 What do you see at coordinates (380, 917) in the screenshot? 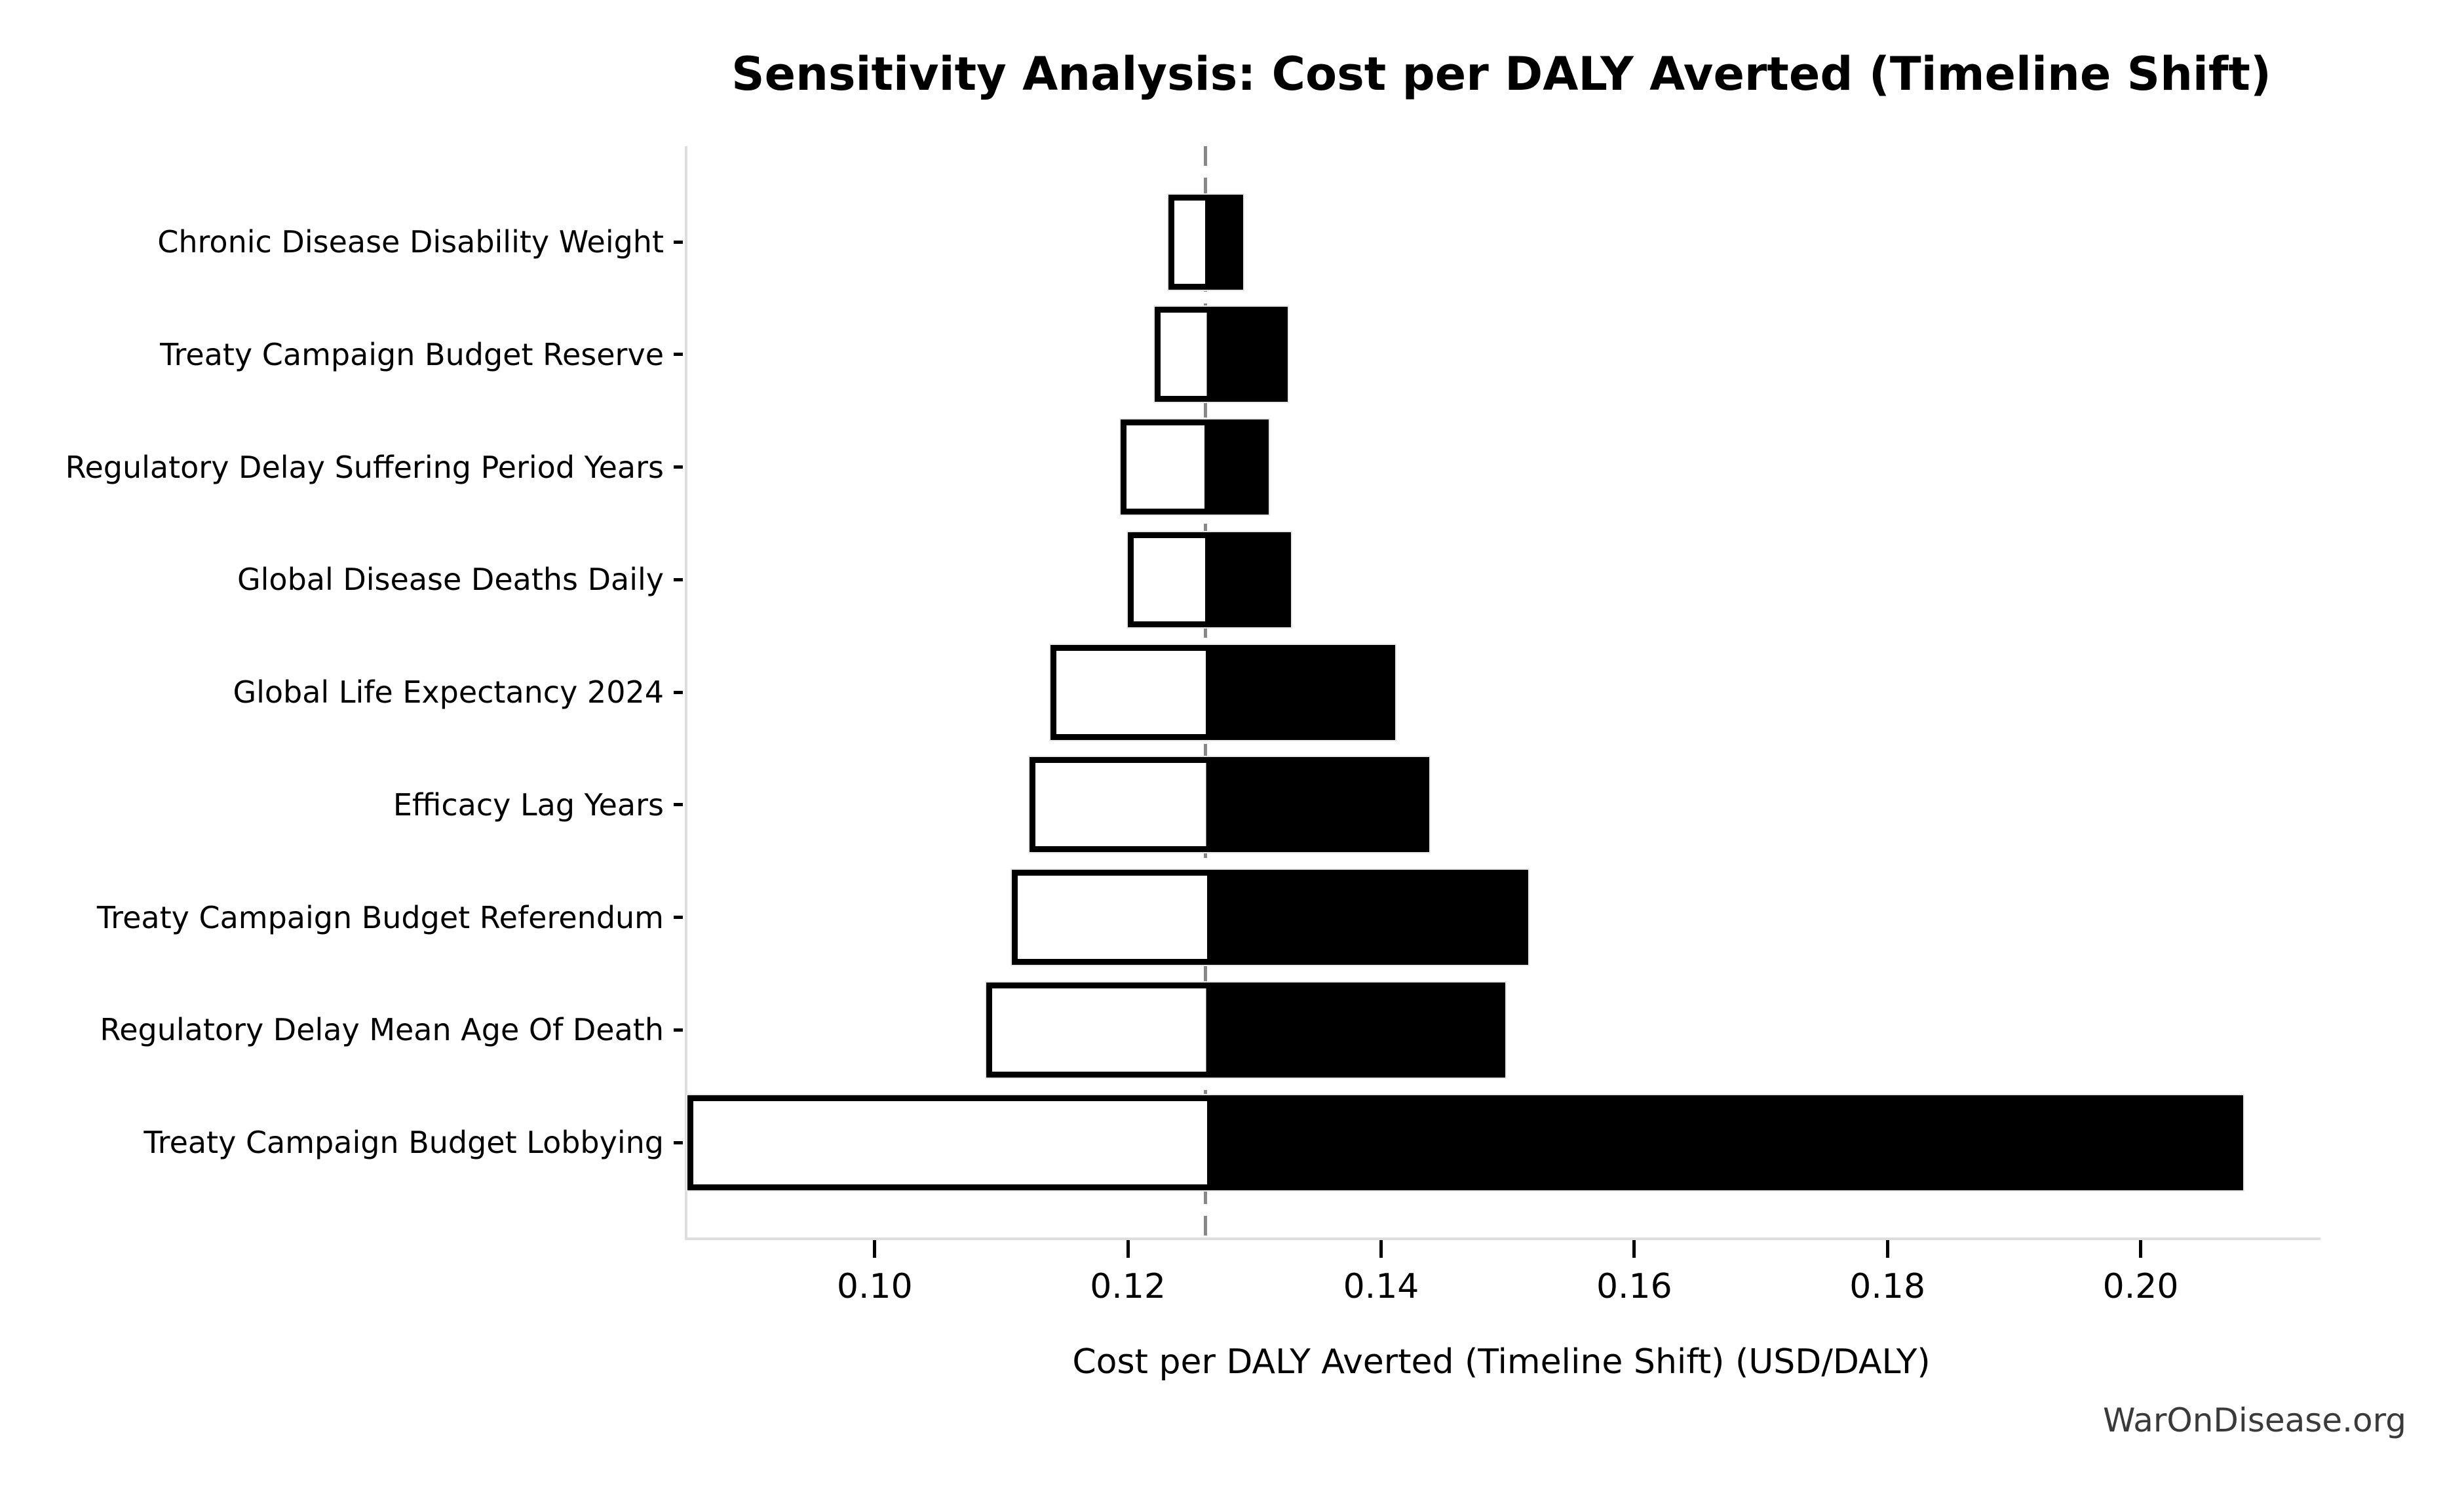
I see `y-tick-label: Treaty Campaign Budget Referendum` at bounding box center [380, 917].